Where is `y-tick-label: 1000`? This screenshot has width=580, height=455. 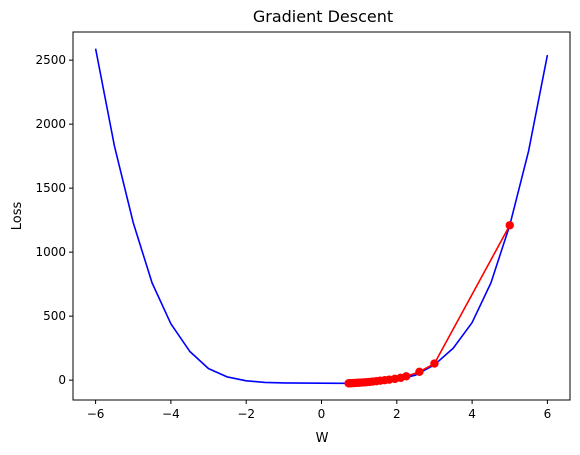
y-tick-label: 1000 is located at coordinates (50, 252).